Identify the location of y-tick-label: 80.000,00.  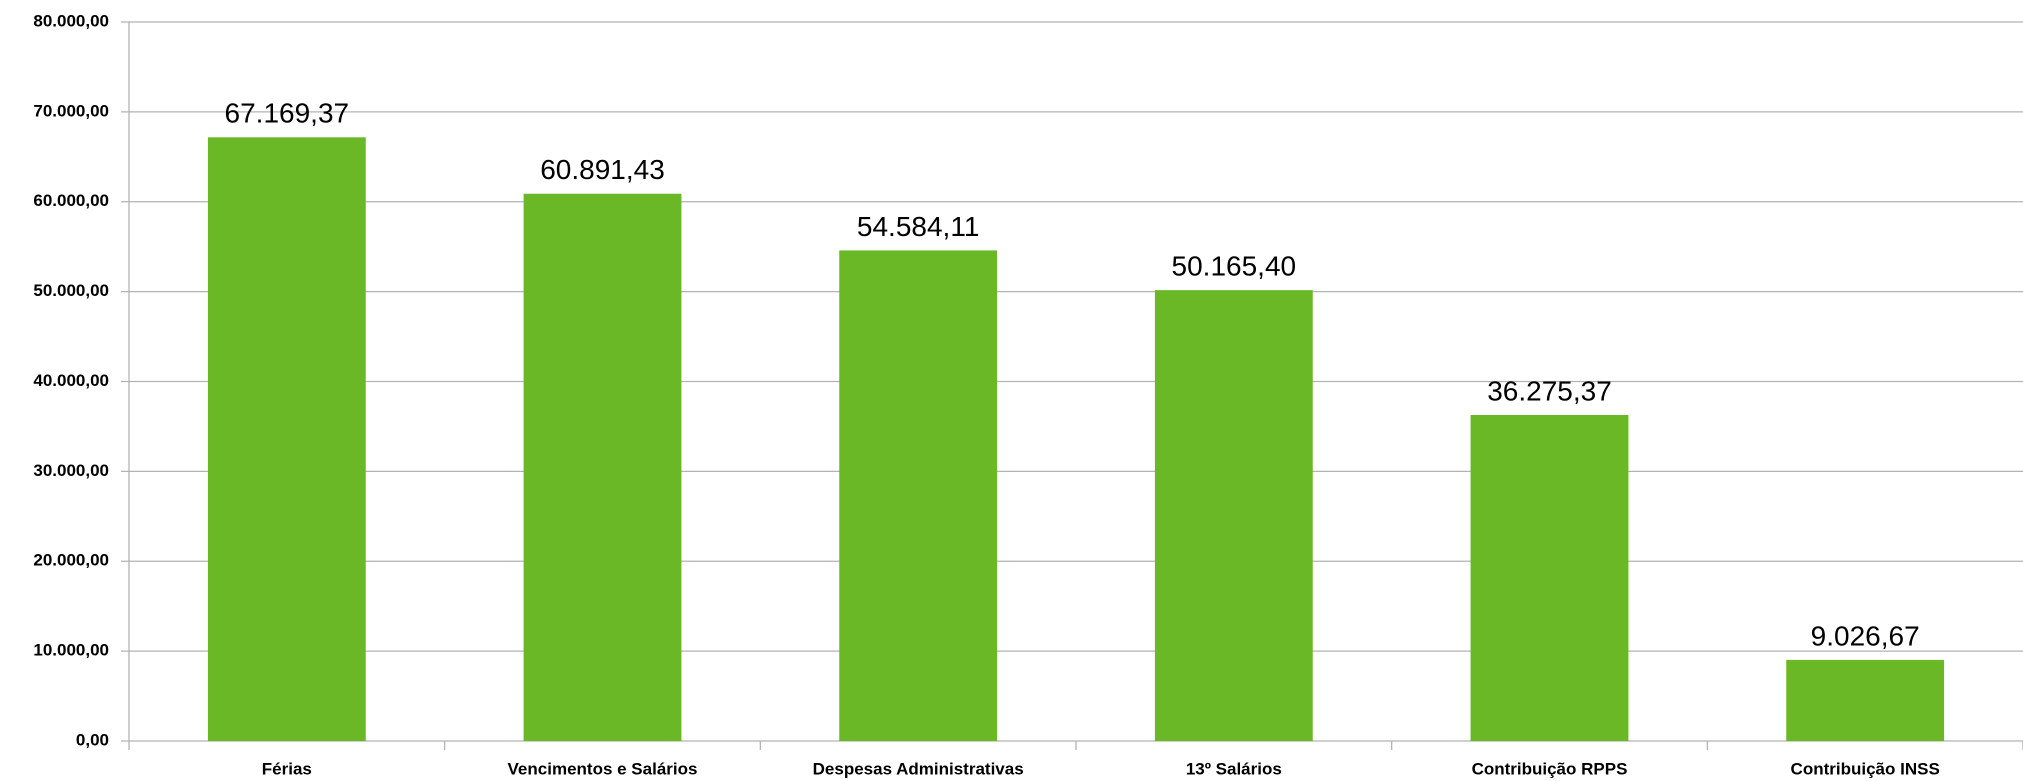
(71, 20).